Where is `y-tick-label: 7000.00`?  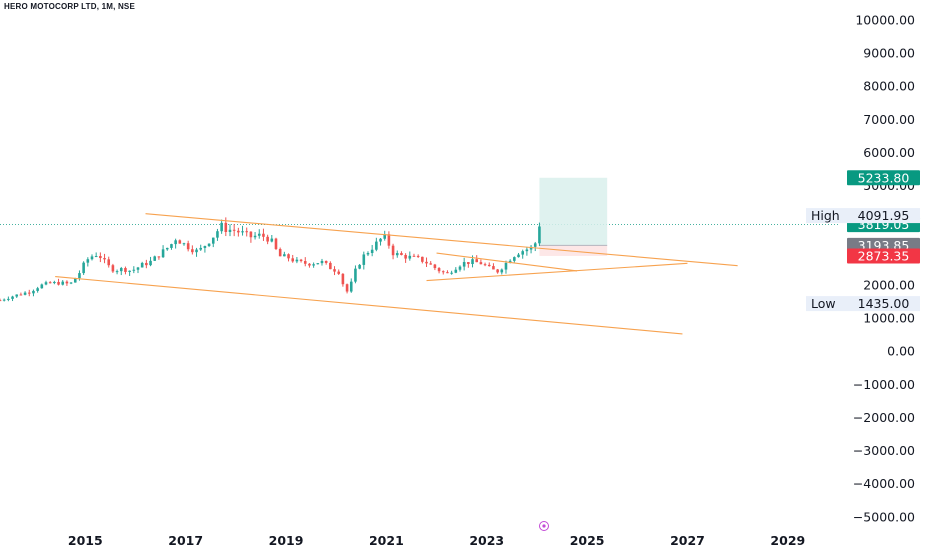
y-tick-label: 7000.00 is located at coordinates (889, 119).